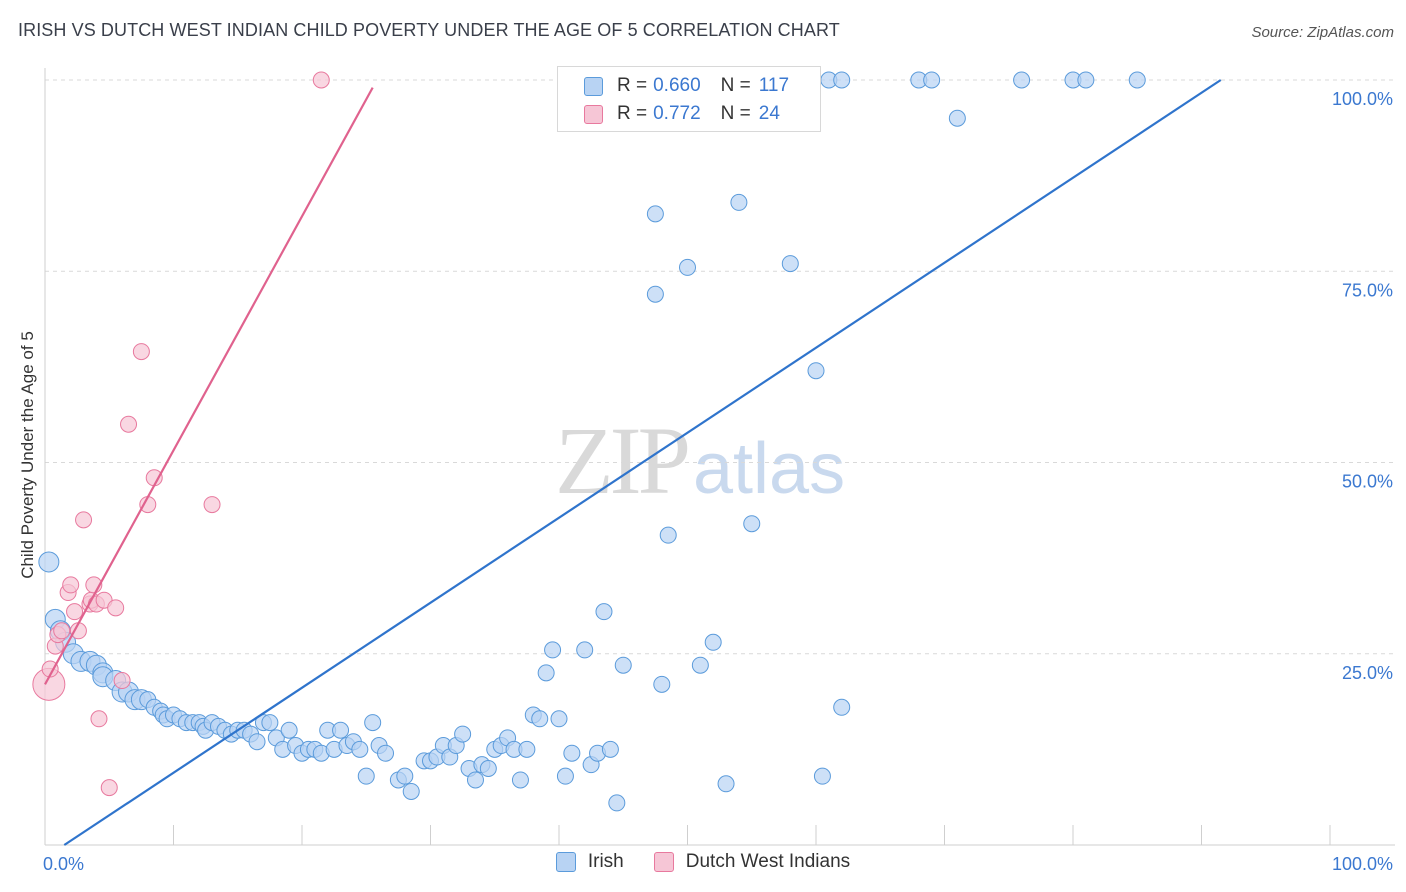 Image resolution: width=1406 pixels, height=892 pixels. I want to click on legend-r-value-dutch: 0.772, so click(677, 113).